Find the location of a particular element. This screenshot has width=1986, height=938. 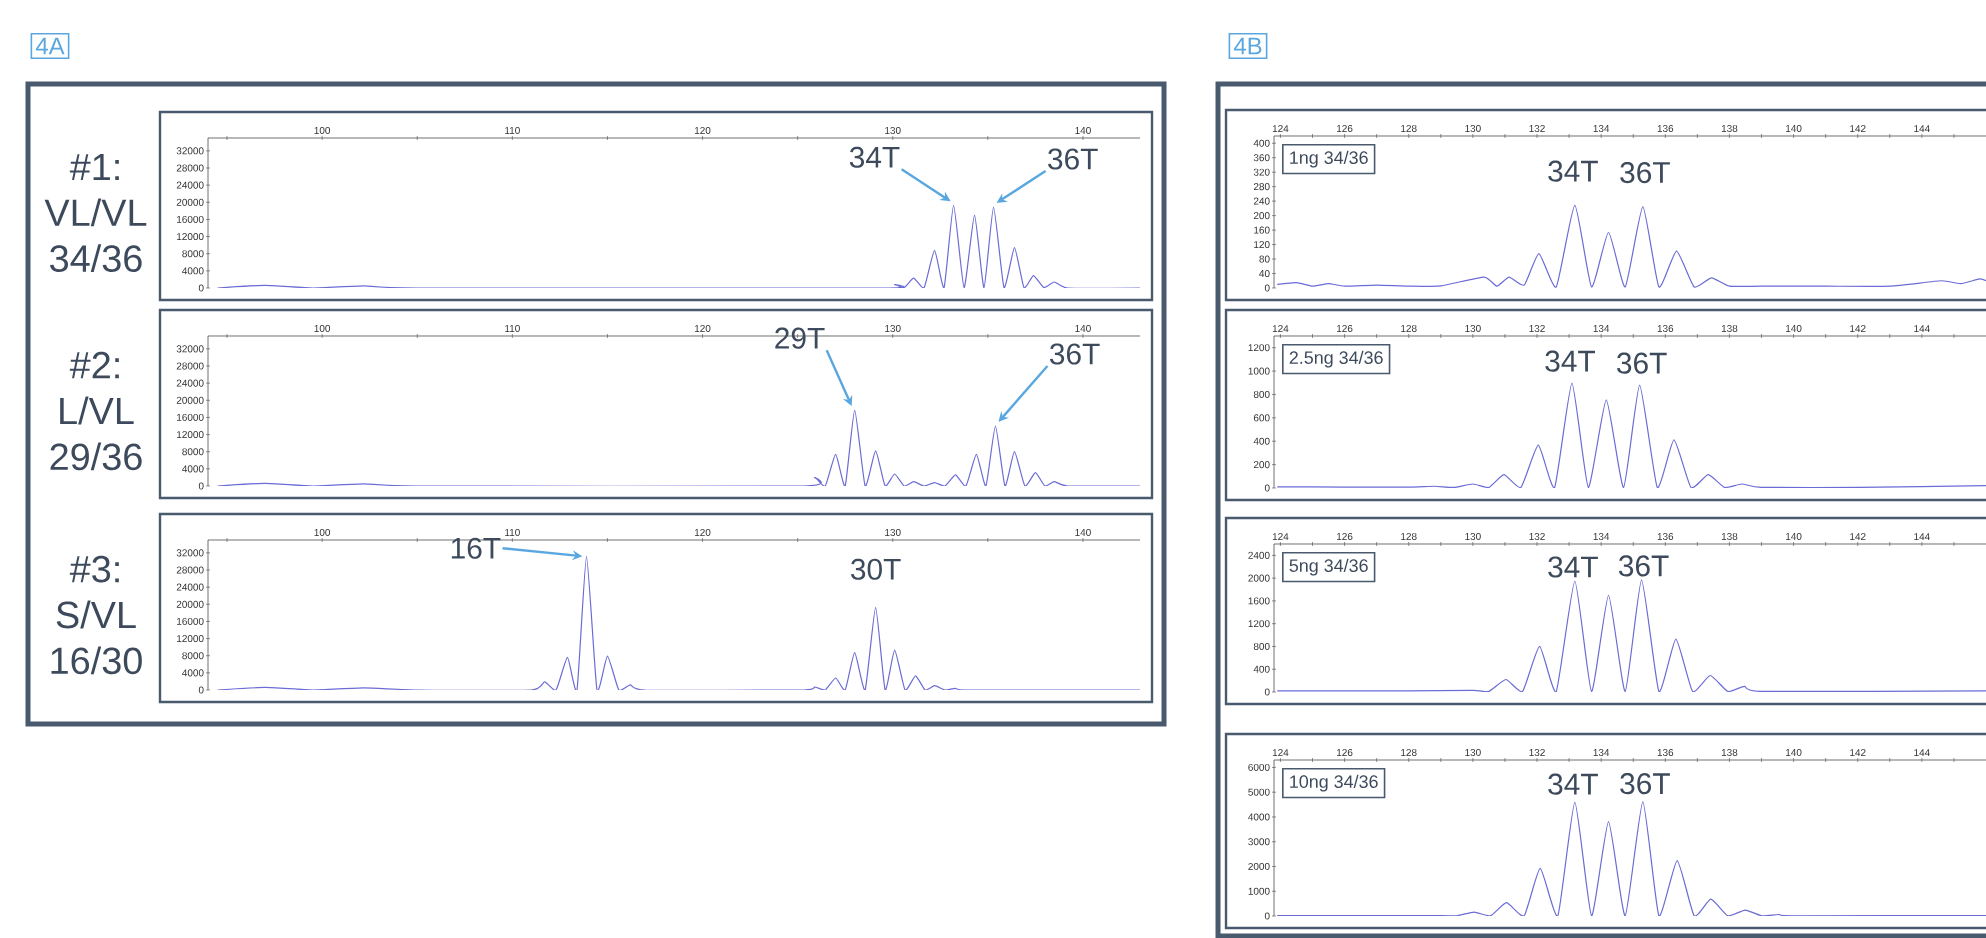

text: 10ng 34/36 is located at coordinates (1334, 783).